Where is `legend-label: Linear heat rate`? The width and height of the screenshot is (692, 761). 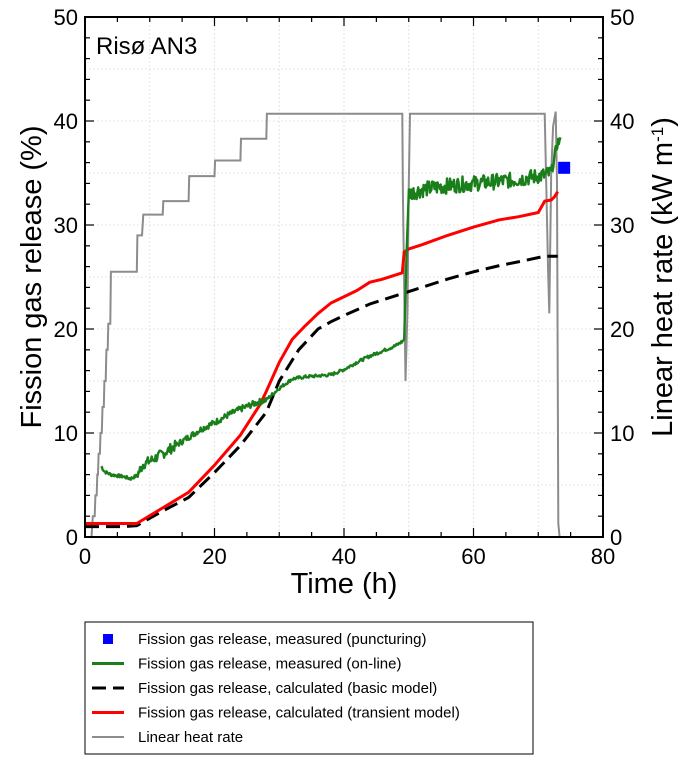
legend-label: Linear heat rate is located at coordinates (190, 737).